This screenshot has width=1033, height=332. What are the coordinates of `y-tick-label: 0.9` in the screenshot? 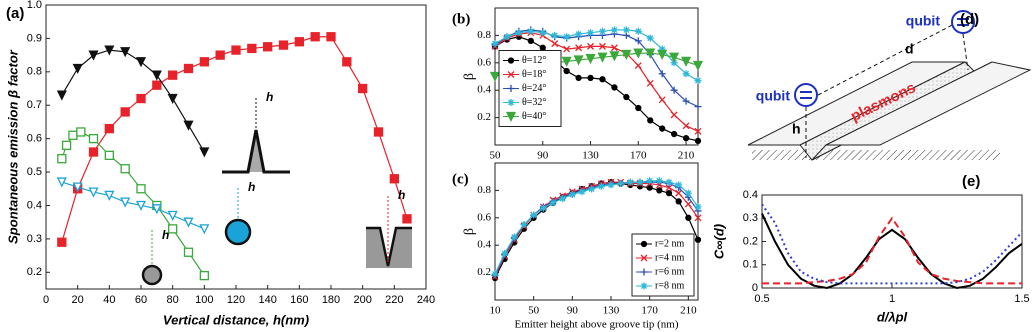 It's located at (34, 38).